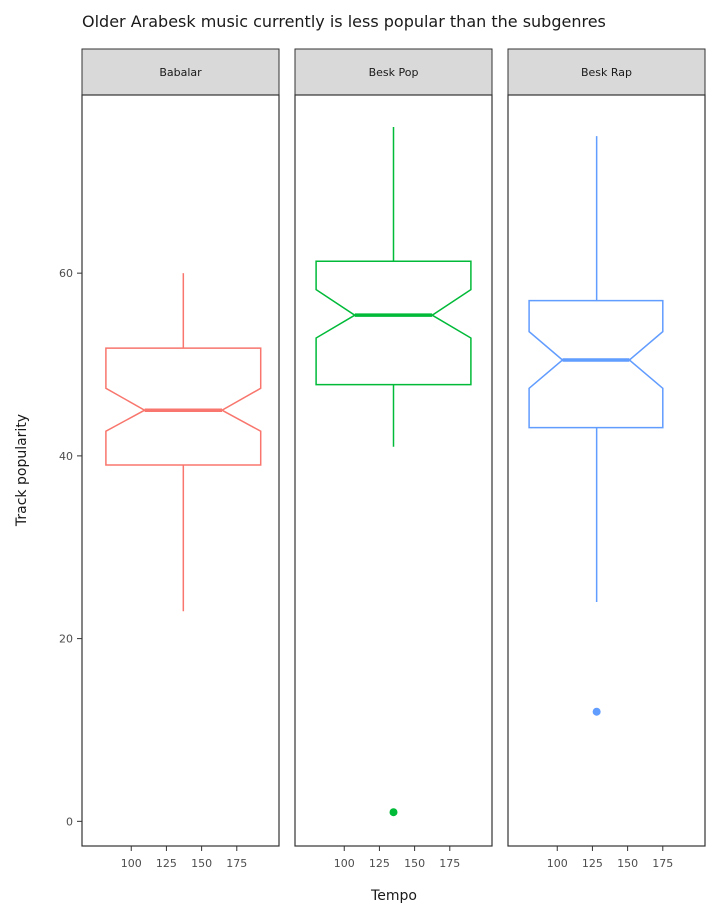  What do you see at coordinates (22, 470) in the screenshot?
I see `y-axis-title: Track popularity` at bounding box center [22, 470].